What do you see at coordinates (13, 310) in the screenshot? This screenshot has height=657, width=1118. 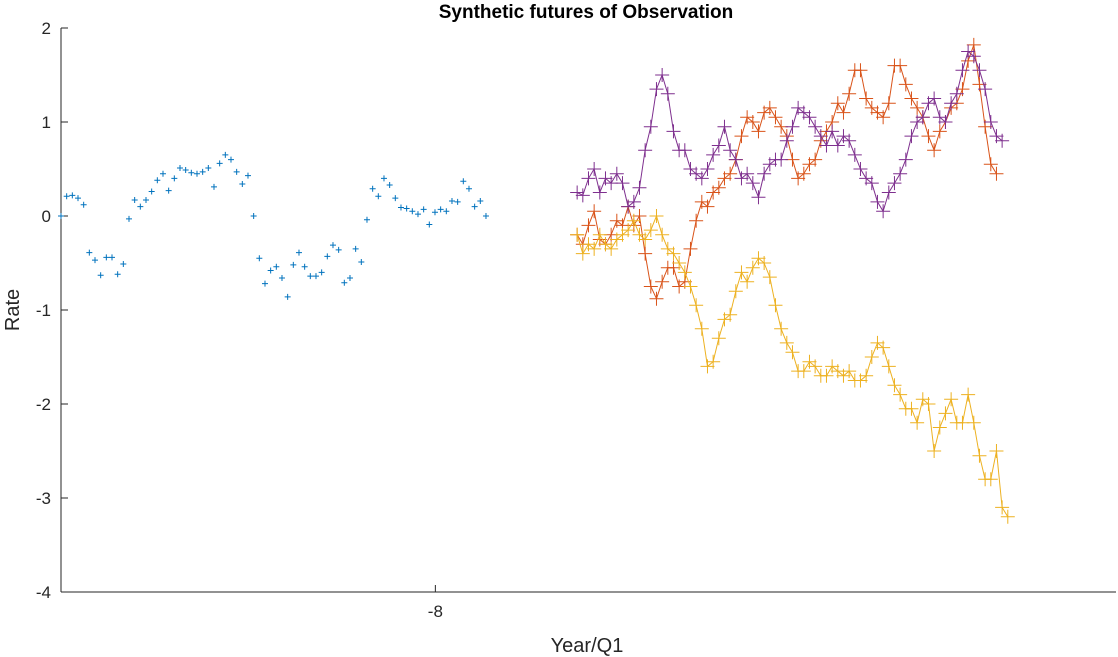 I see `y-axis-label: Rate` at bounding box center [13, 310].